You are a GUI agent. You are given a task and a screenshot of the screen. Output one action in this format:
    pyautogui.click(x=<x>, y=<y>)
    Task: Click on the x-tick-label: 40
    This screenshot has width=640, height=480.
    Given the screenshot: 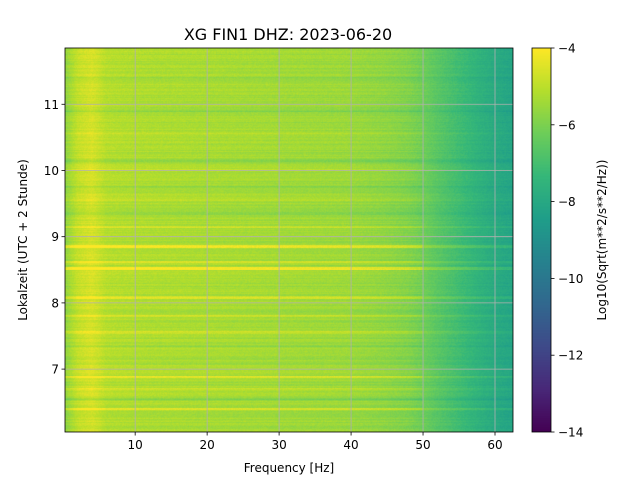 What is the action you would take?
    pyautogui.click(x=350, y=445)
    